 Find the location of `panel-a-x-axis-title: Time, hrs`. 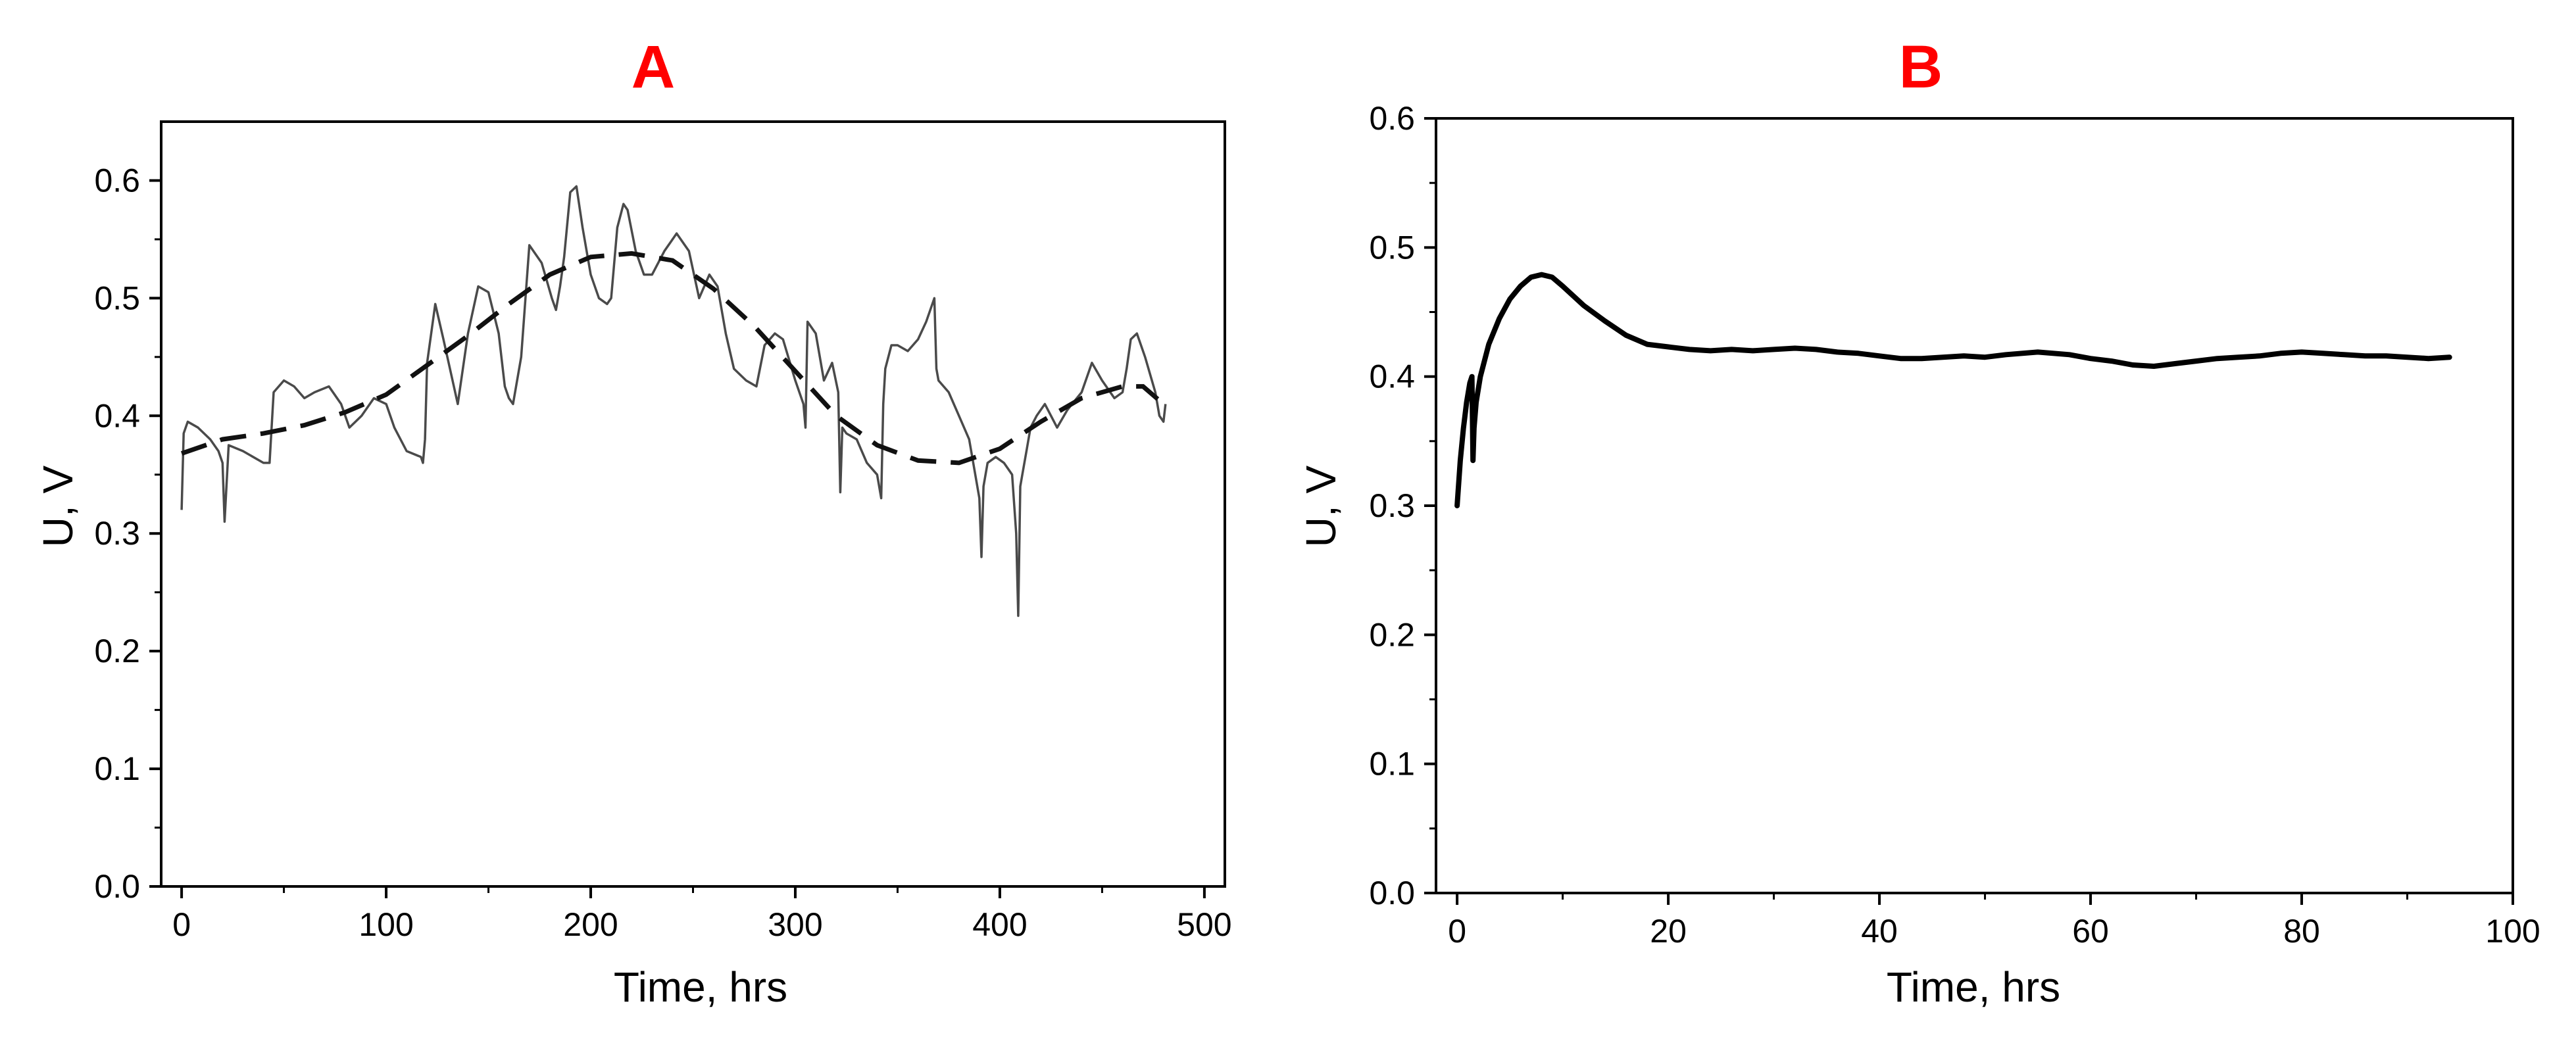

panel-a-x-axis-title: Time, hrs is located at coordinates (700, 987).